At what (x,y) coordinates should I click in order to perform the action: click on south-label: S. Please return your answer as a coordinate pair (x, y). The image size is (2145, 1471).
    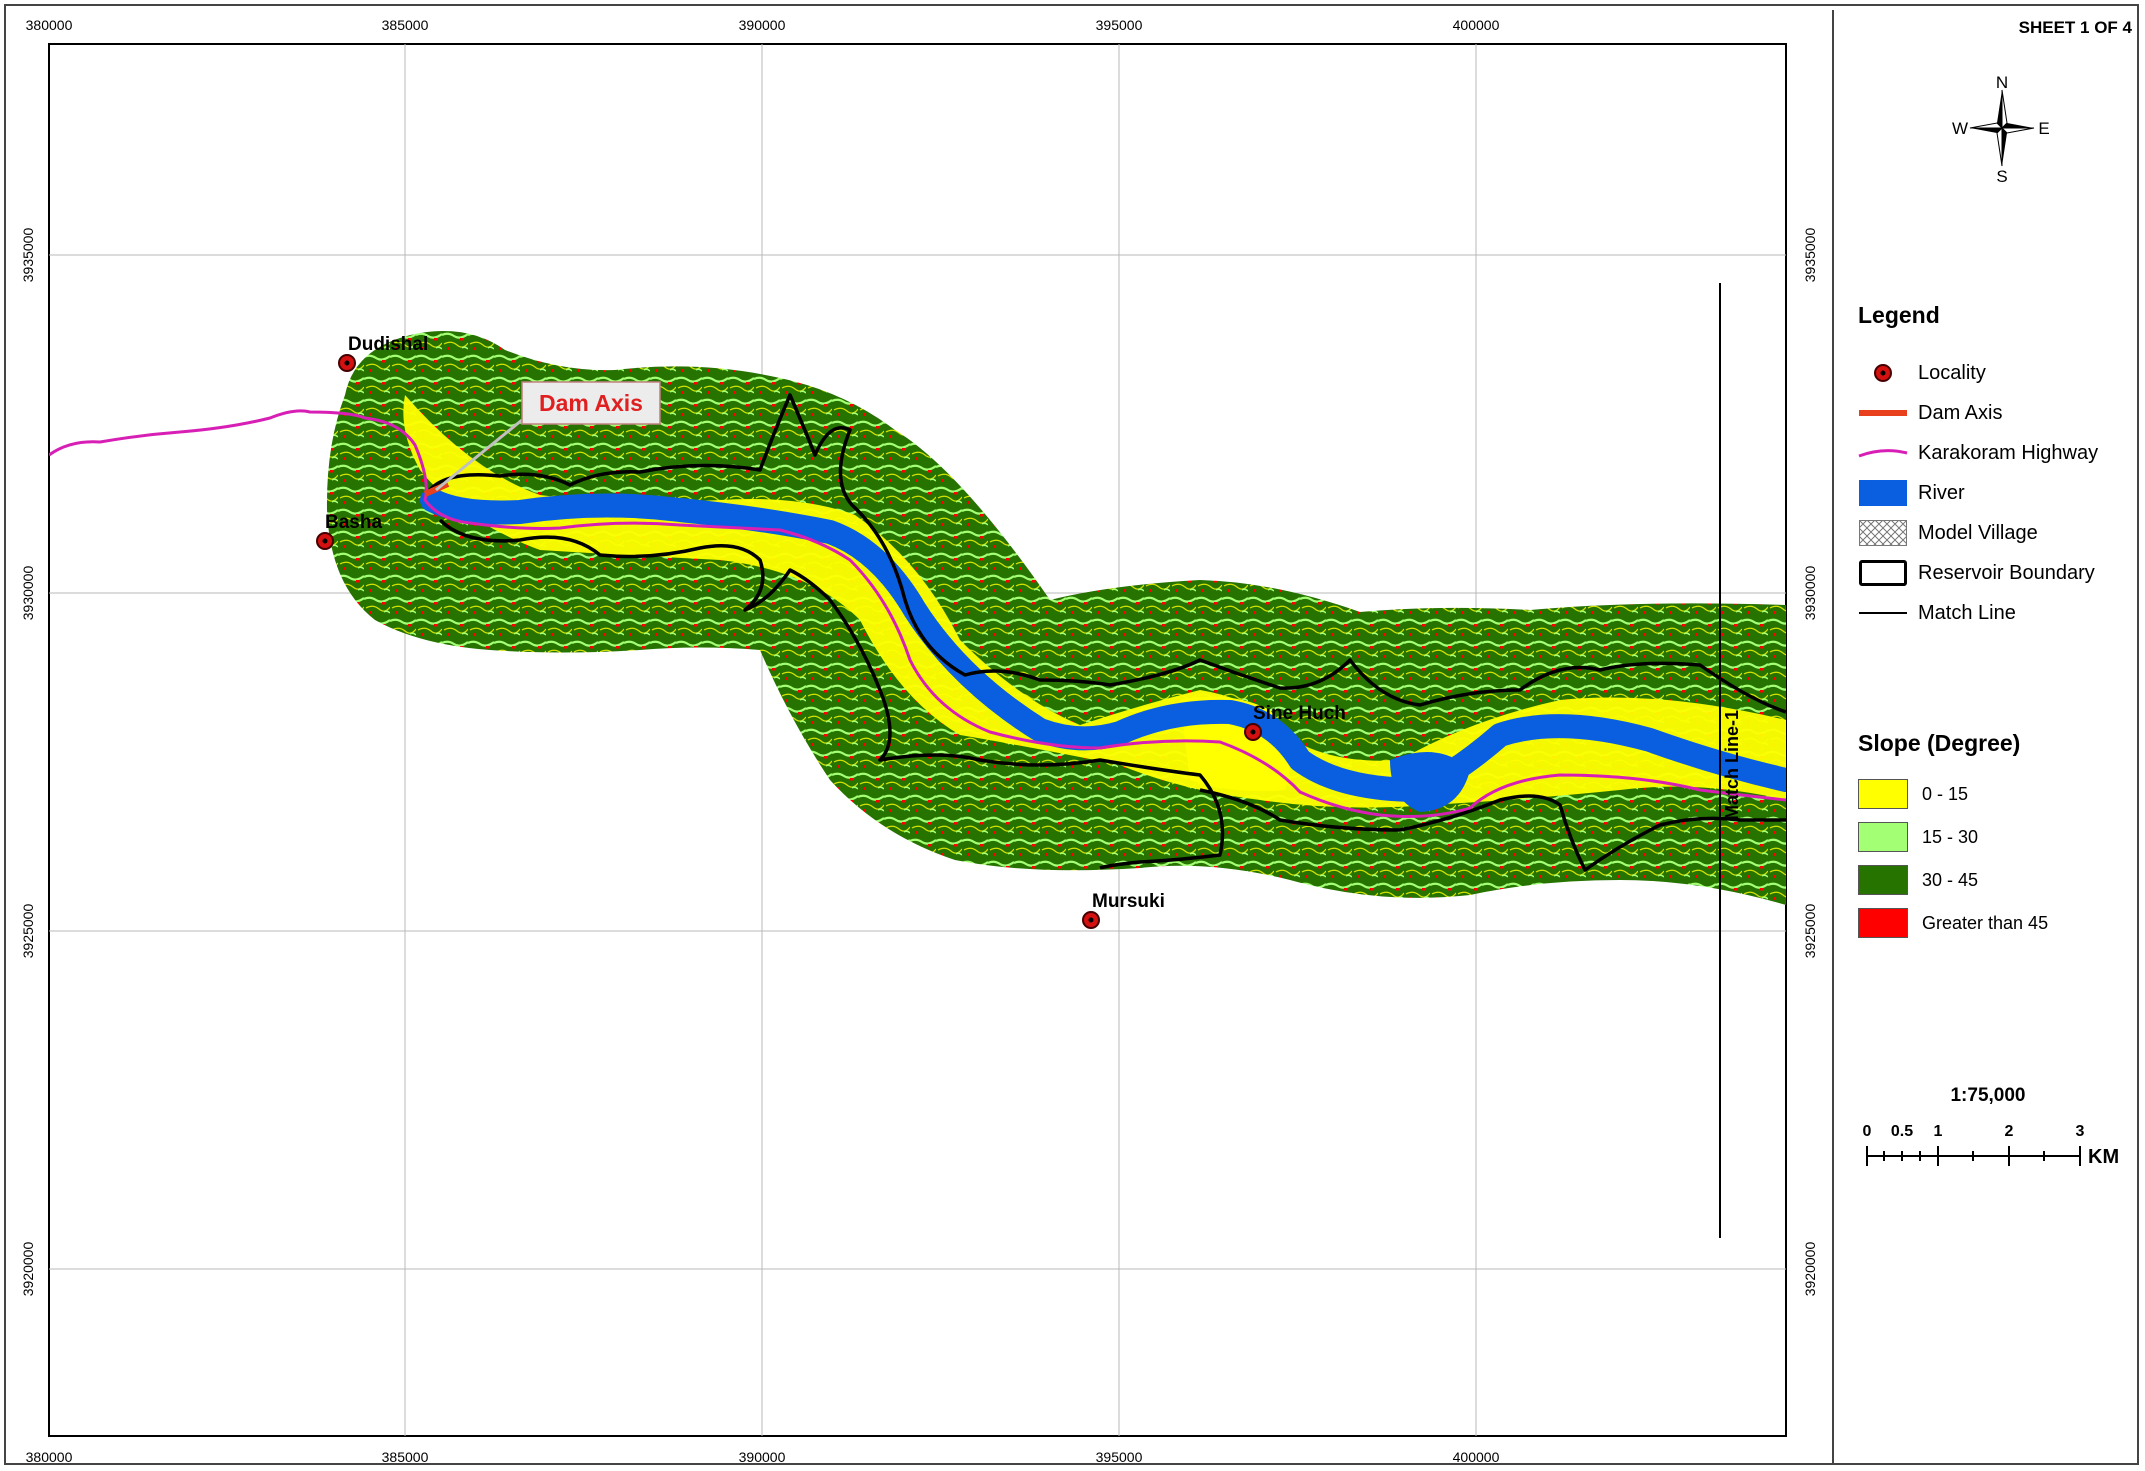
    Looking at the image, I should click on (2001, 176).